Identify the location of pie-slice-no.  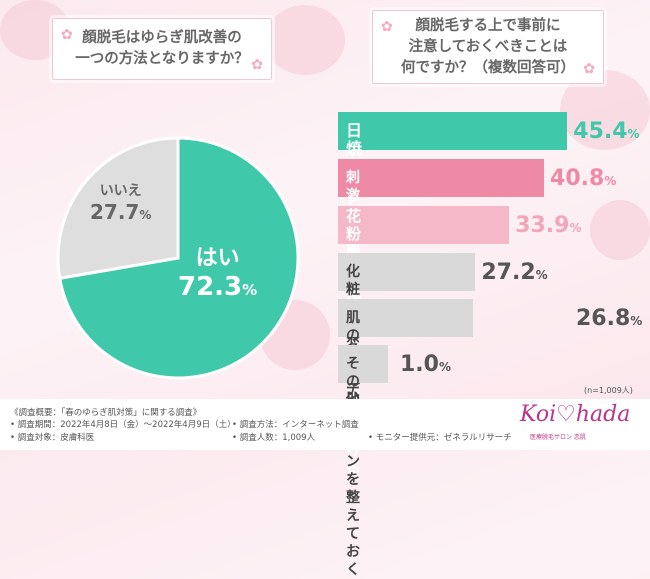
(118, 208).